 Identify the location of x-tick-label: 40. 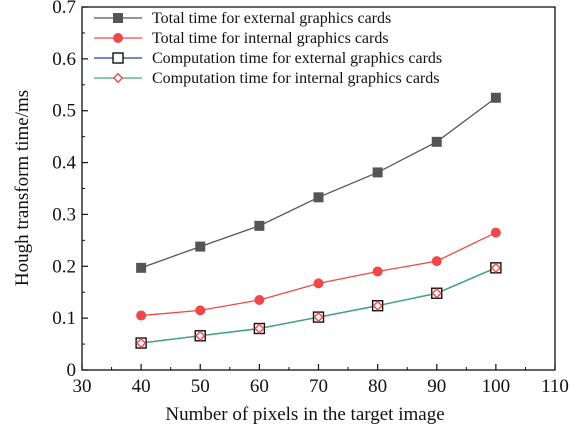
(141, 386).